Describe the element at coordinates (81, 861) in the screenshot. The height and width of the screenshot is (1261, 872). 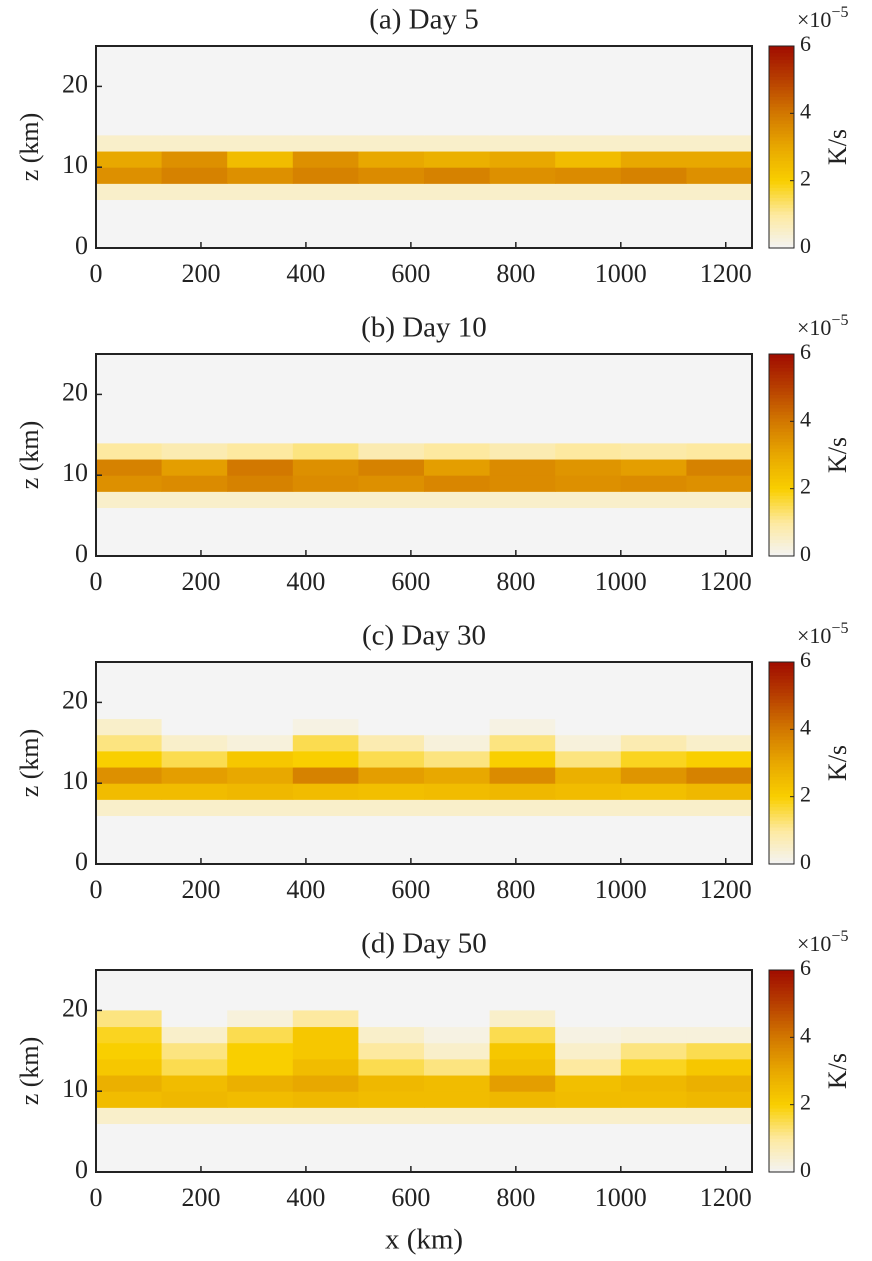
I see `y-tick-label: 0` at that location.